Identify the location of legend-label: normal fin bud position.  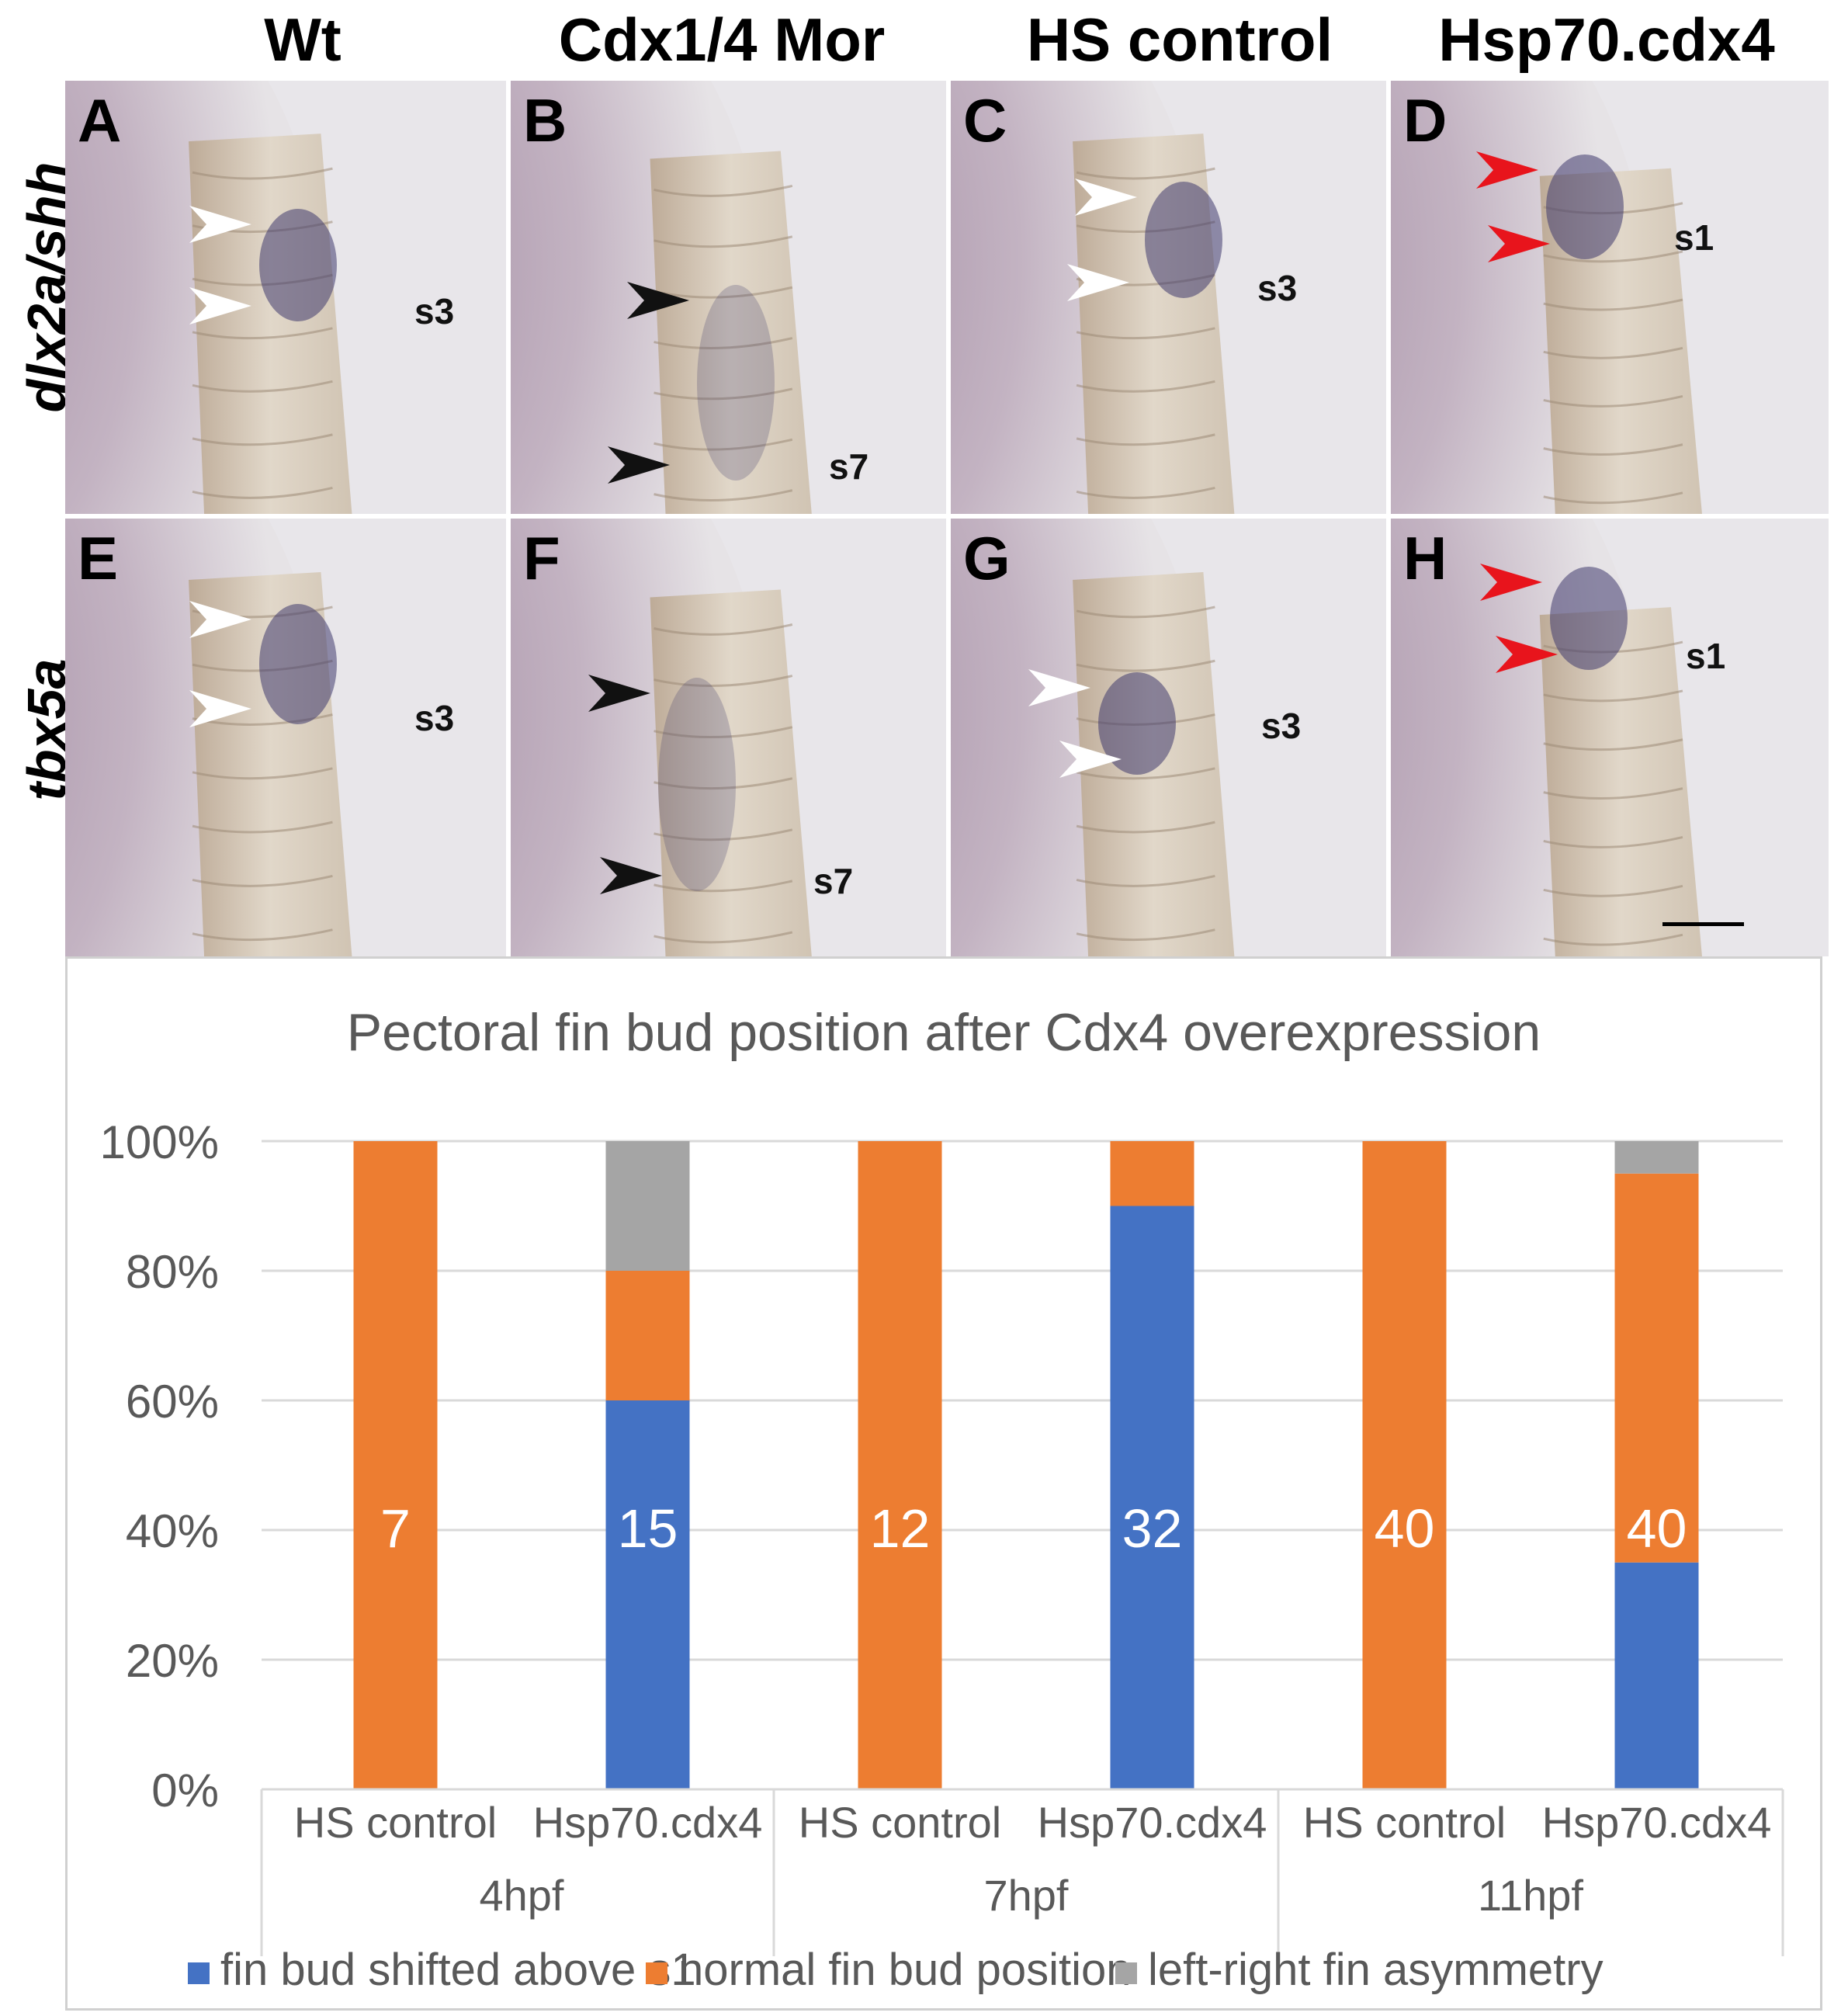
(905, 1970).